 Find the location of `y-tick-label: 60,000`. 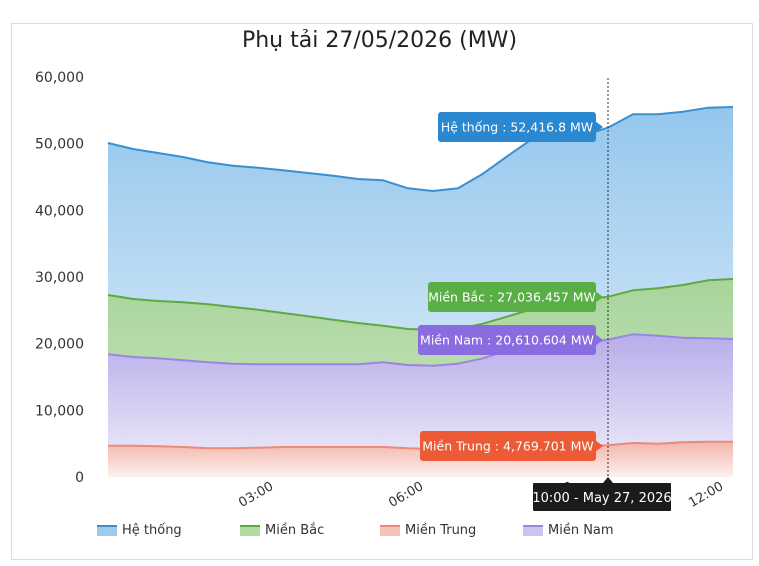

y-tick-label: 60,000 is located at coordinates (59, 78).